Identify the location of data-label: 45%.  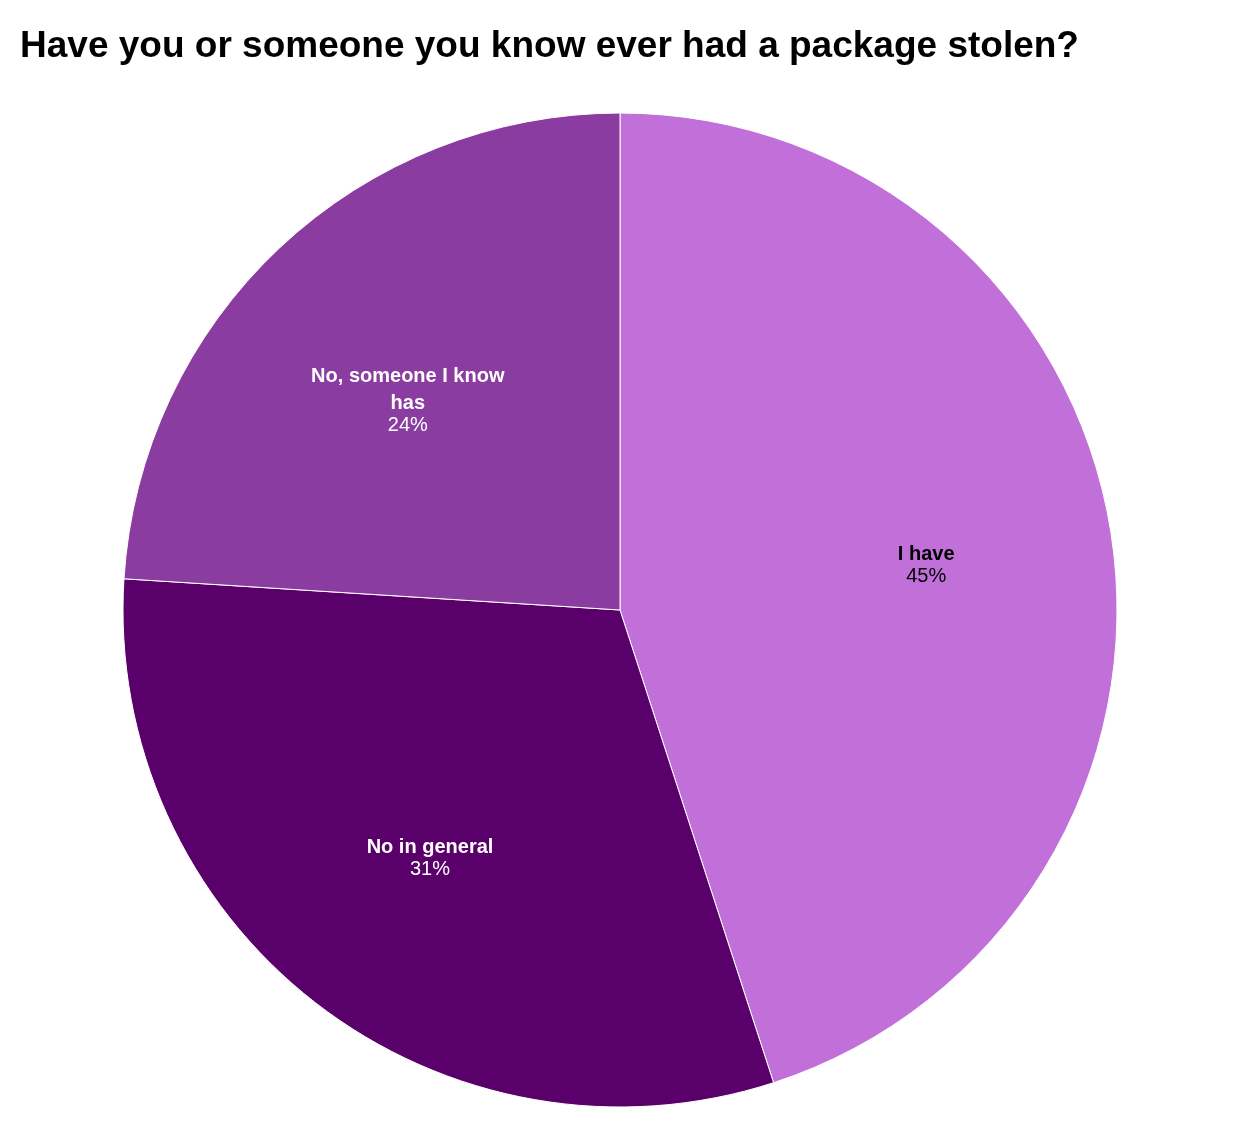
(926, 574).